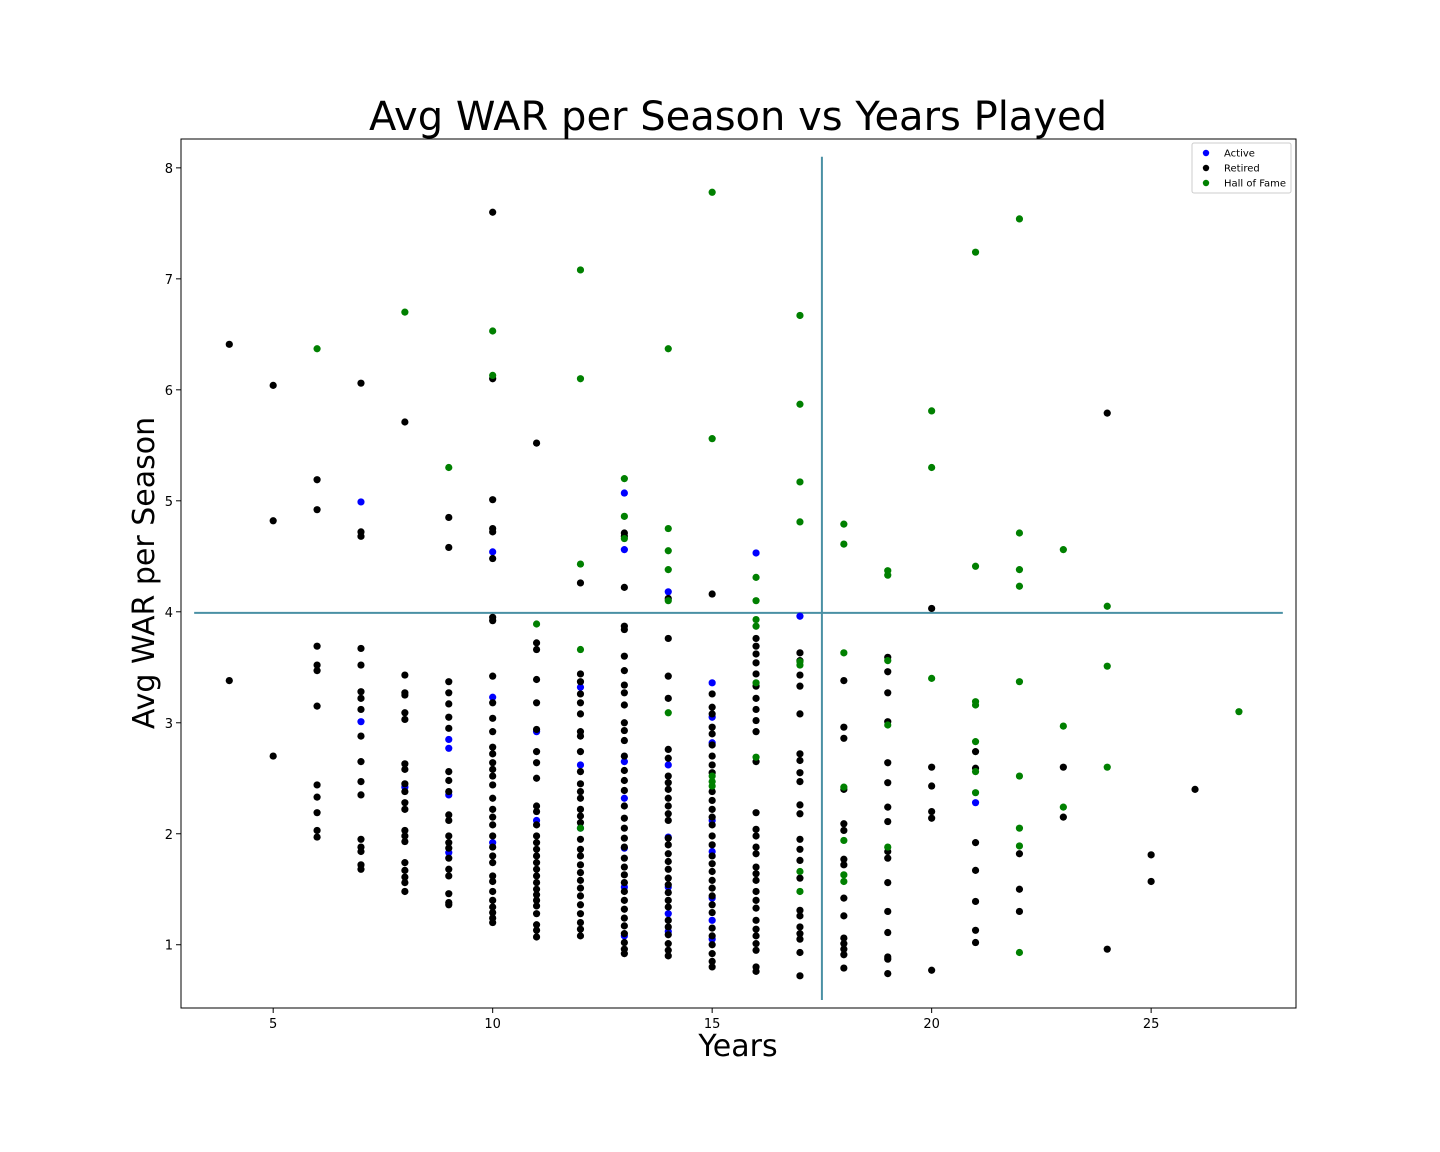 This screenshot has width=1440, height=1152. What do you see at coordinates (169, 502) in the screenshot?
I see `y-tick-label: 5` at bounding box center [169, 502].